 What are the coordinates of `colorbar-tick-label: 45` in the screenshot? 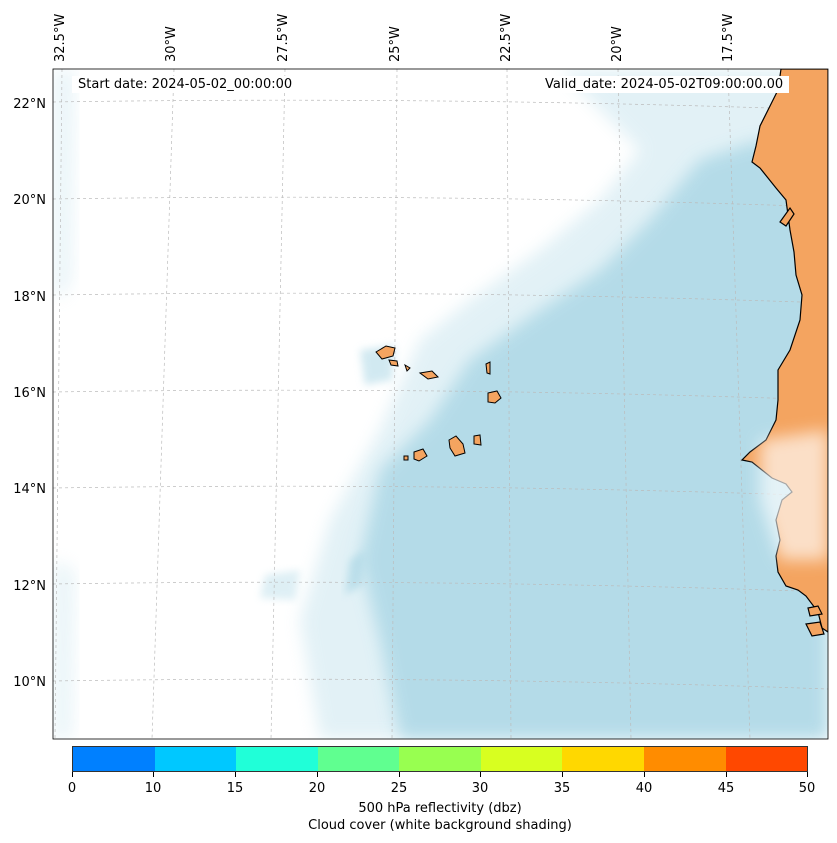 It's located at (726, 788).